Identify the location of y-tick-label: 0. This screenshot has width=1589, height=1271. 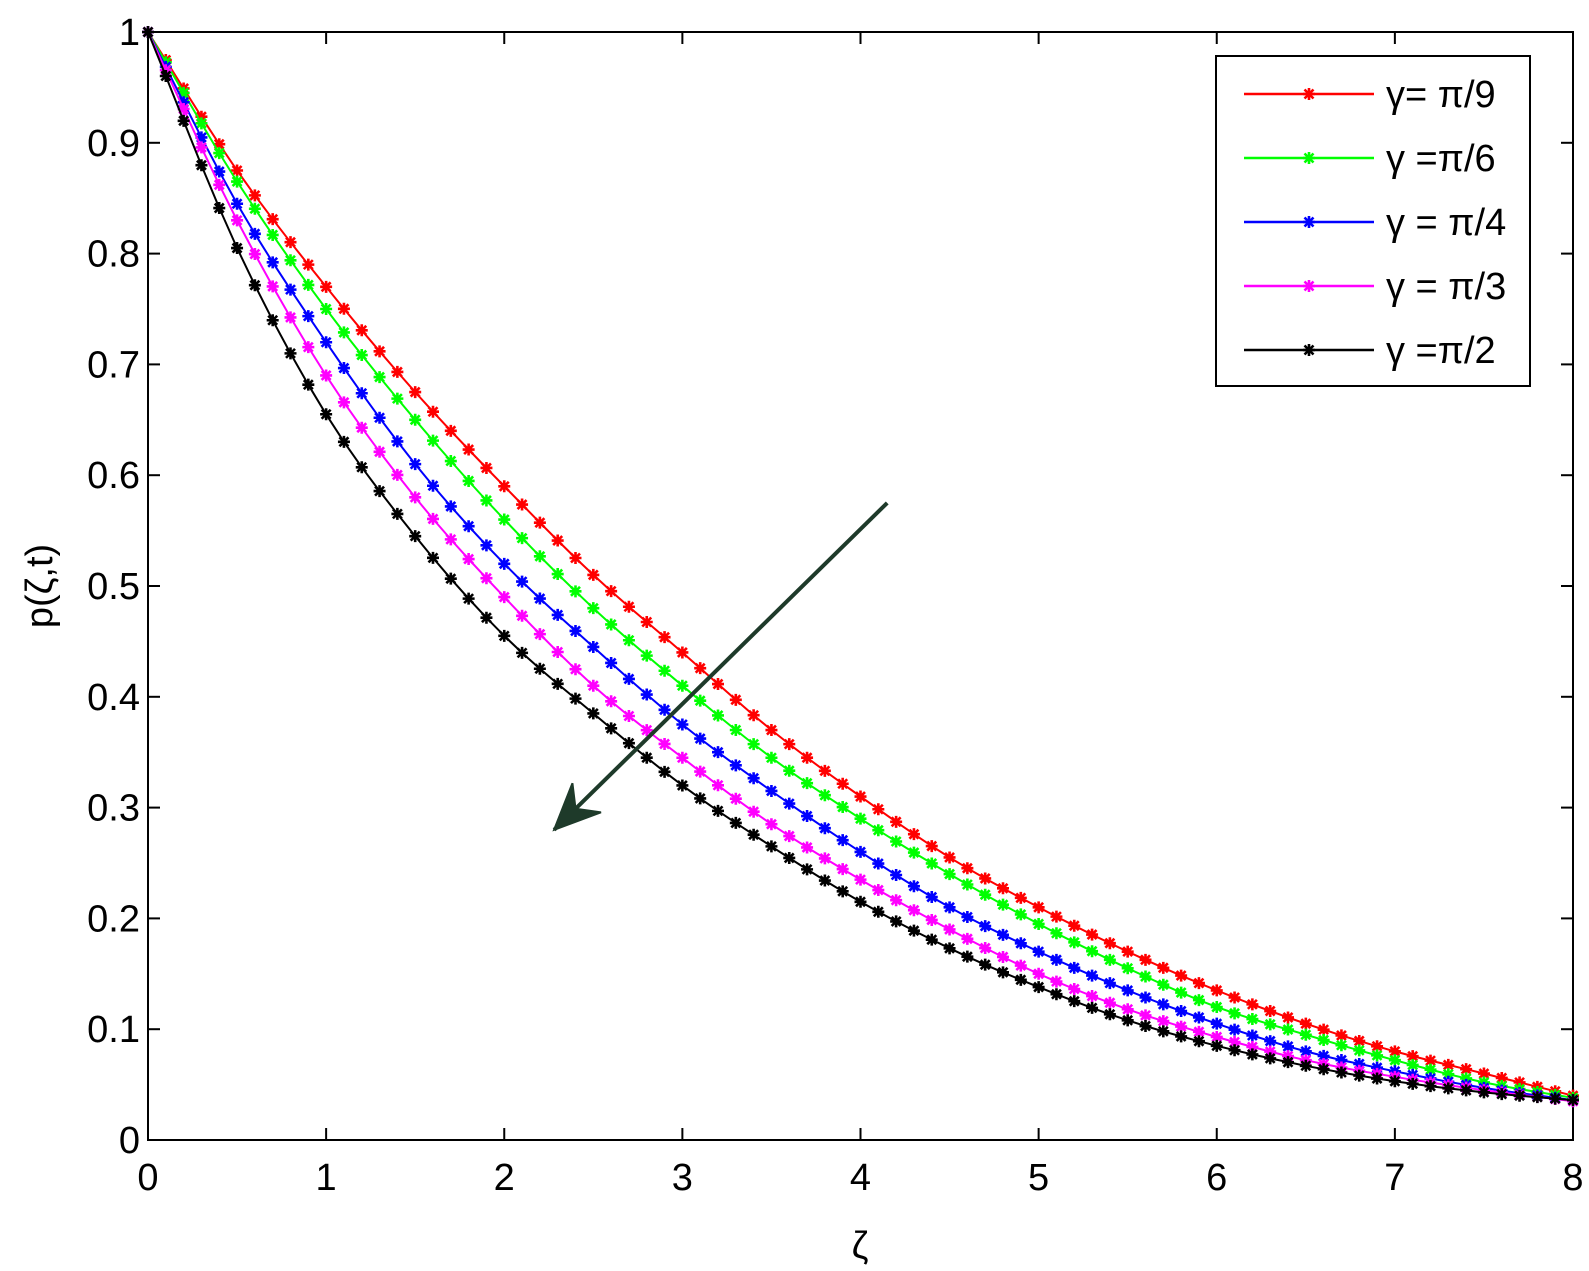
(129, 1141).